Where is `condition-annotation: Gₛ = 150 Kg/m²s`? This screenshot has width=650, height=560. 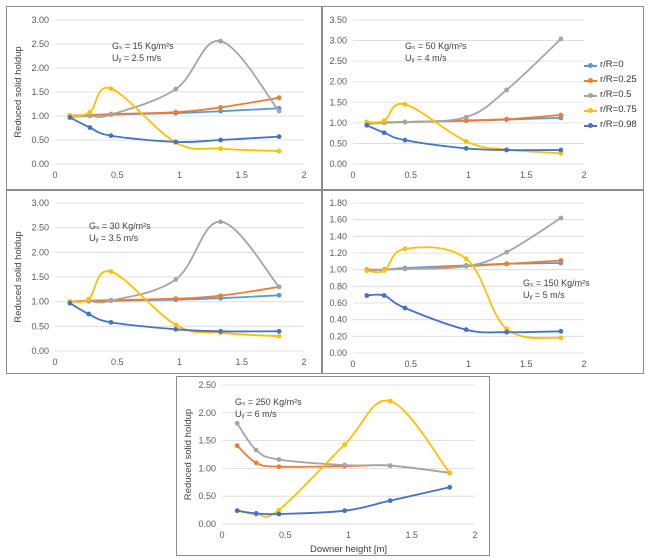
condition-annotation: Gₛ = 150 Kg/m²s is located at coordinates (556, 283).